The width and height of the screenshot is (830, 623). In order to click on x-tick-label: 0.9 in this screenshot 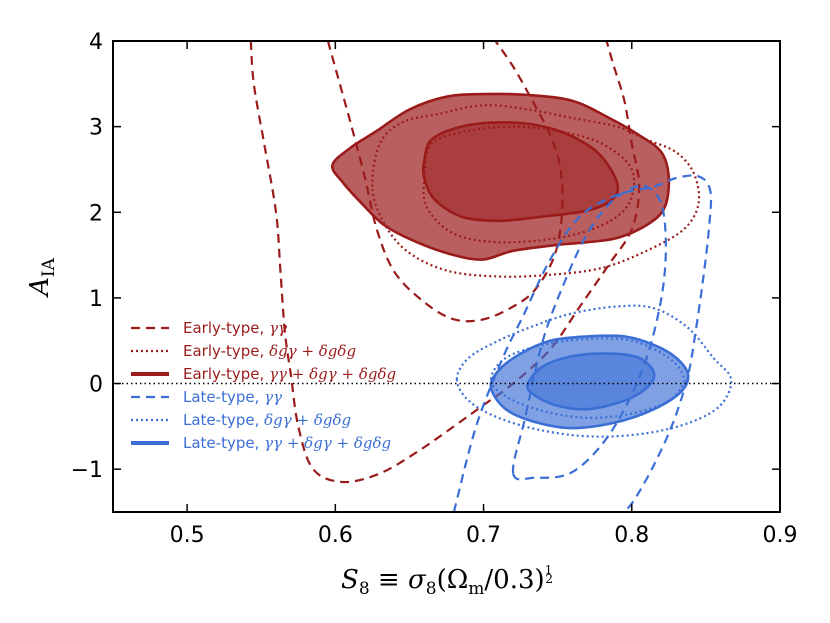, I will do `click(780, 535)`.